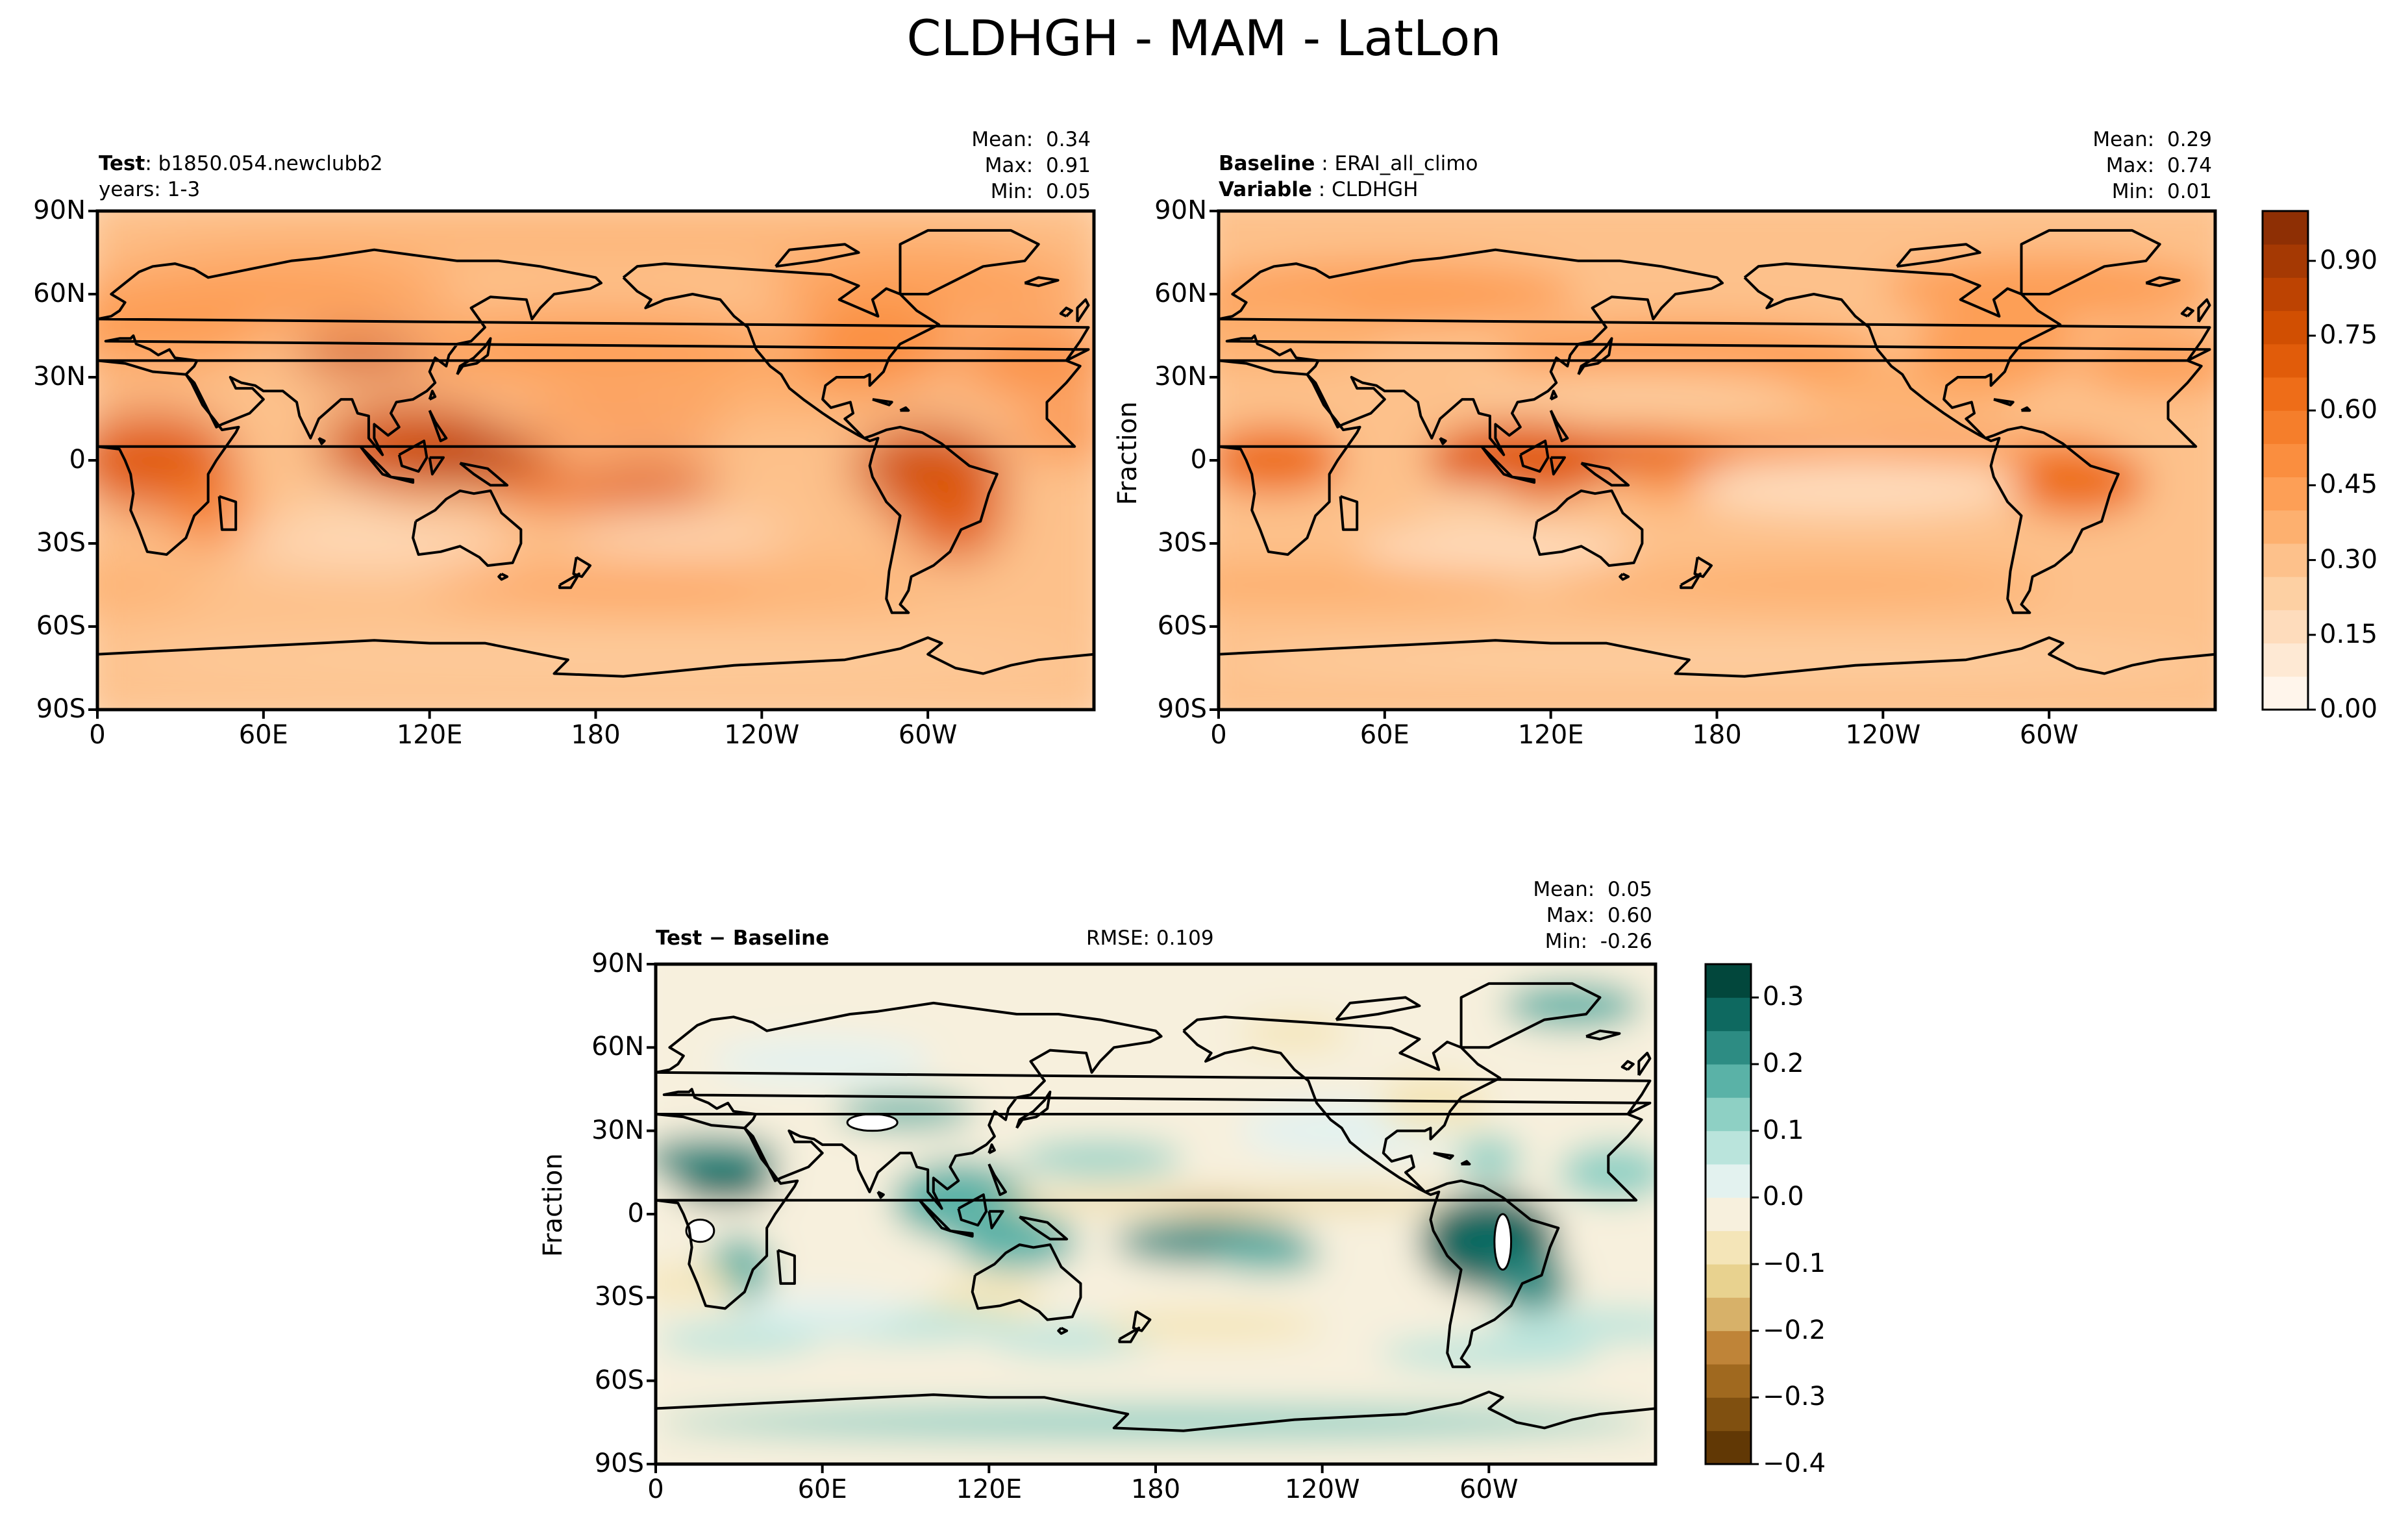 Image resolution: width=2408 pixels, height=1529 pixels. I want to click on main-colorbar-tick-label: 0.90, so click(2349, 260).